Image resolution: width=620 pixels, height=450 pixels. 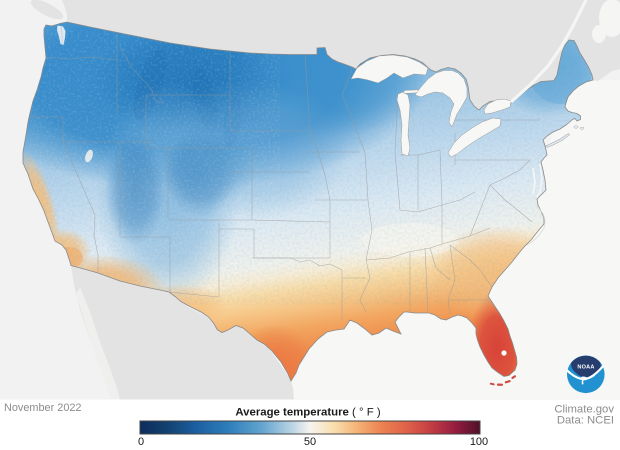 What do you see at coordinates (141, 442) in the screenshot?
I see `svg-text: 0` at bounding box center [141, 442].